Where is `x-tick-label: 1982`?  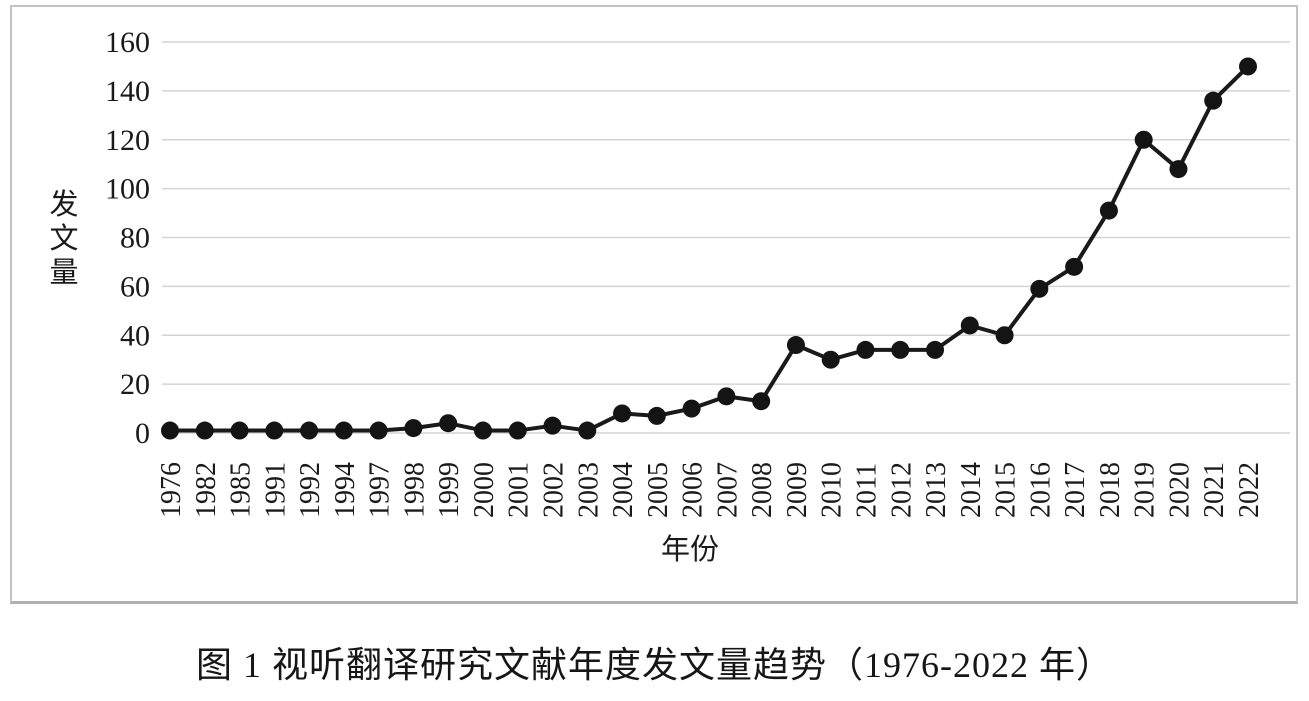
x-tick-label: 1982 is located at coordinates (206, 490).